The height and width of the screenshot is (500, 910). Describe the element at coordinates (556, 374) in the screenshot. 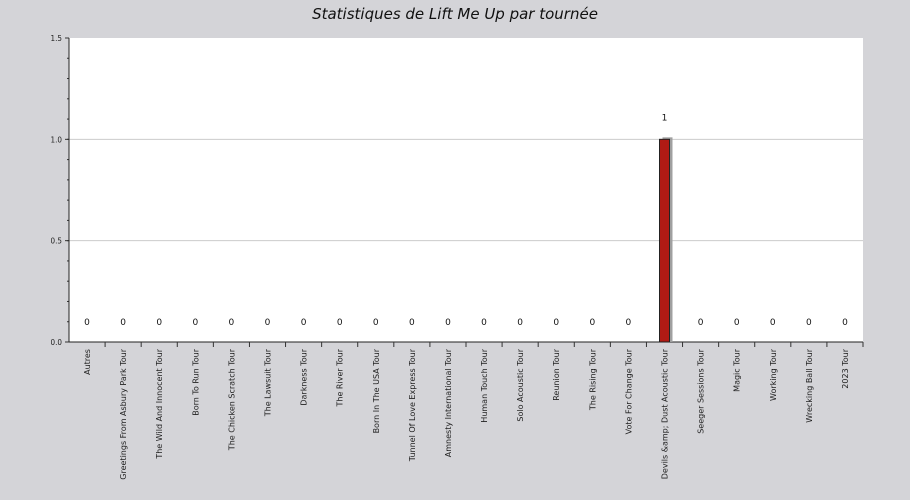

I see `x-category-label: Reunion Tour` at that location.